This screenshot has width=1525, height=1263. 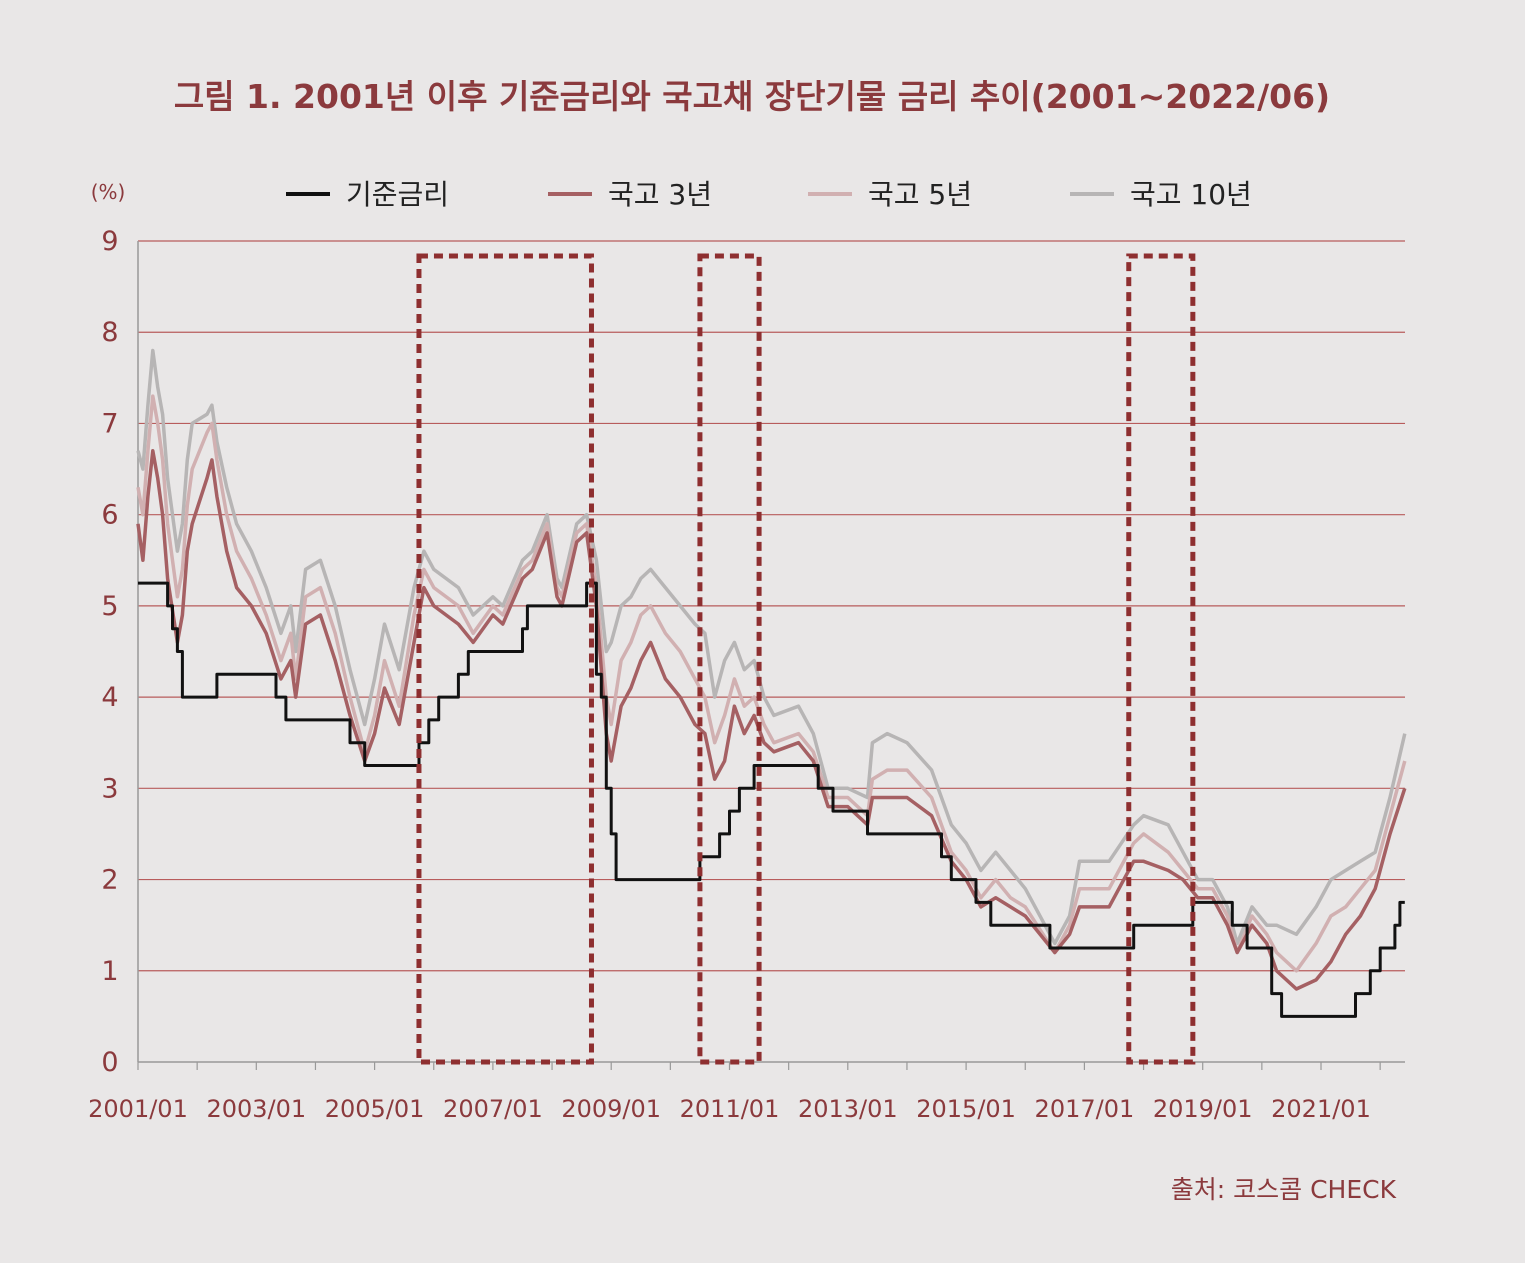 I want to click on x-tick-label: 2017/01, so click(x=1085, y=1109).